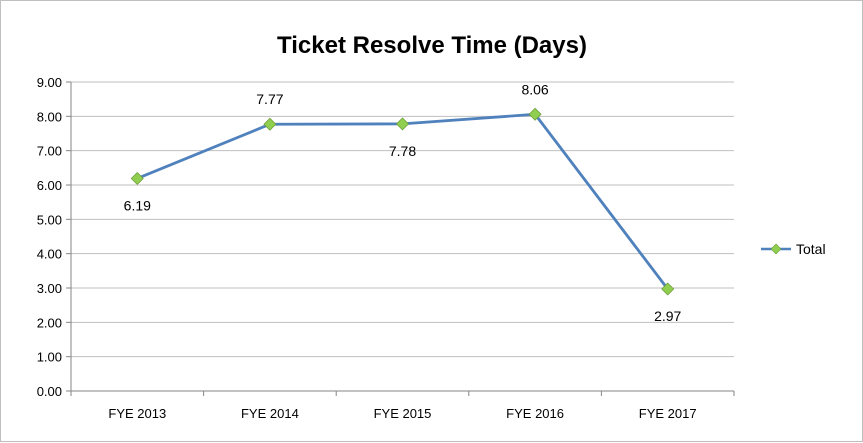 Image resolution: width=863 pixels, height=443 pixels. Describe the element at coordinates (776, 249) in the screenshot. I see `legend-marker` at that location.